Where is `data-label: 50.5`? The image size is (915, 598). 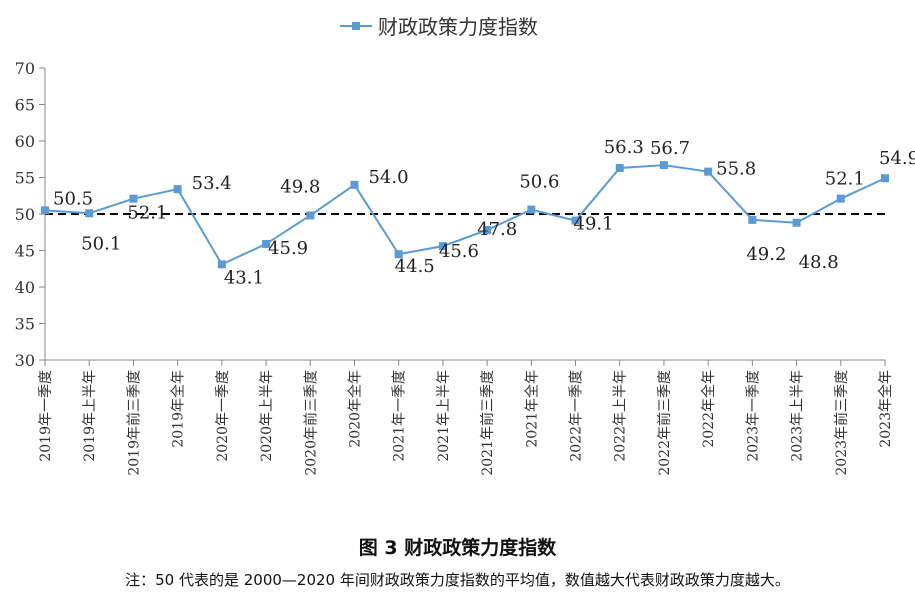 data-label: 50.5 is located at coordinates (73, 198).